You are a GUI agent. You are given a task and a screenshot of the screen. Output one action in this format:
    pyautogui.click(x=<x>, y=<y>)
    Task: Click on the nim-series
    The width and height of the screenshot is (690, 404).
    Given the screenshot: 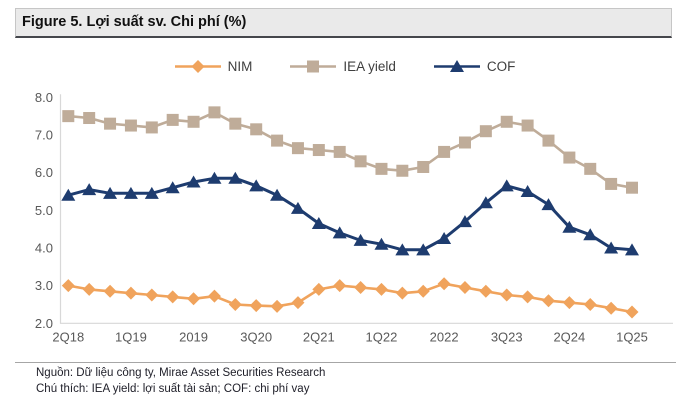 What is the action you would take?
    pyautogui.click(x=350, y=298)
    